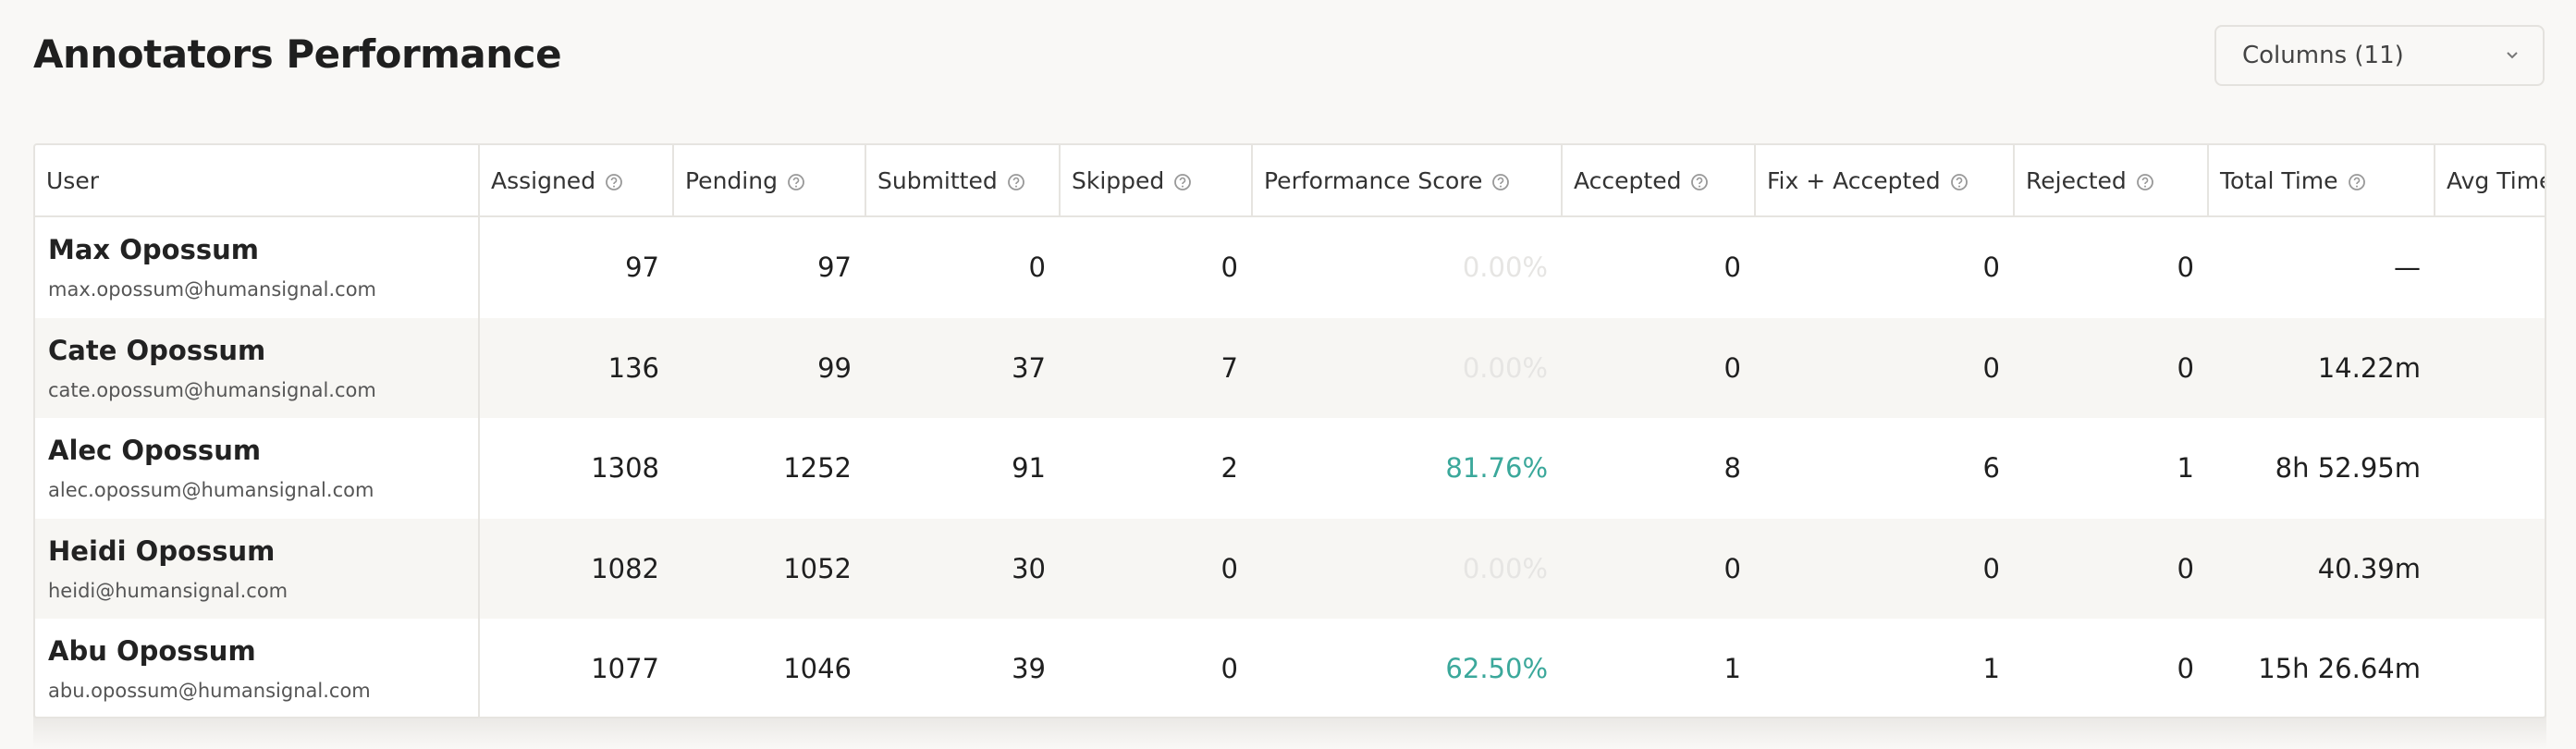  What do you see at coordinates (1854, 181) in the screenshot?
I see `column-header-label: Fix + Accepted` at bounding box center [1854, 181].